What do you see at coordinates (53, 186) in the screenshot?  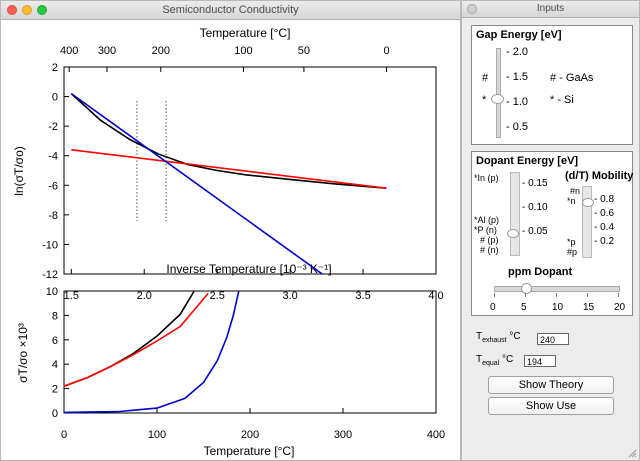 I see `top-y-tick-label: -6` at bounding box center [53, 186].